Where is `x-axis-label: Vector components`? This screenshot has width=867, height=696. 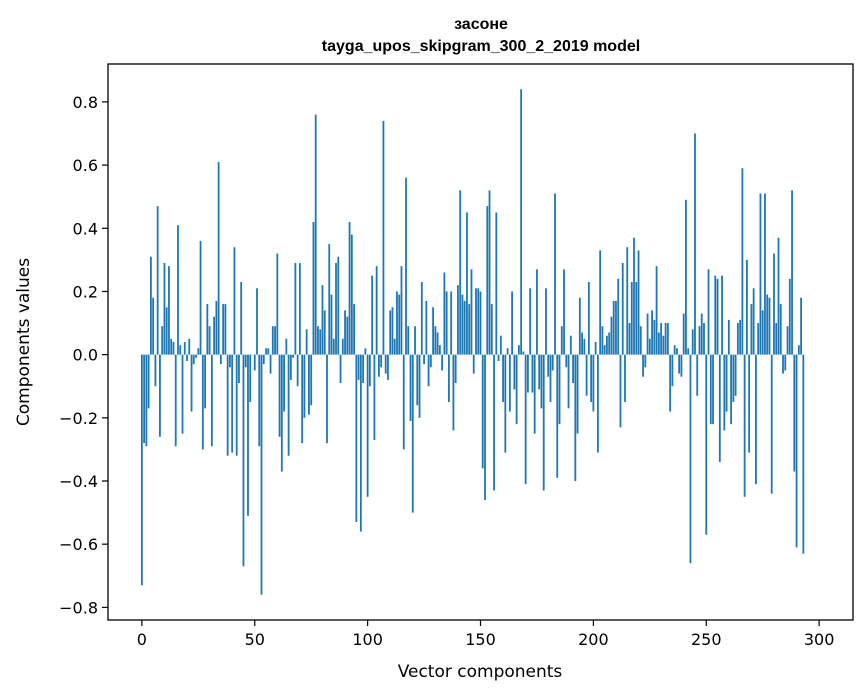 x-axis-label: Vector components is located at coordinates (480, 672).